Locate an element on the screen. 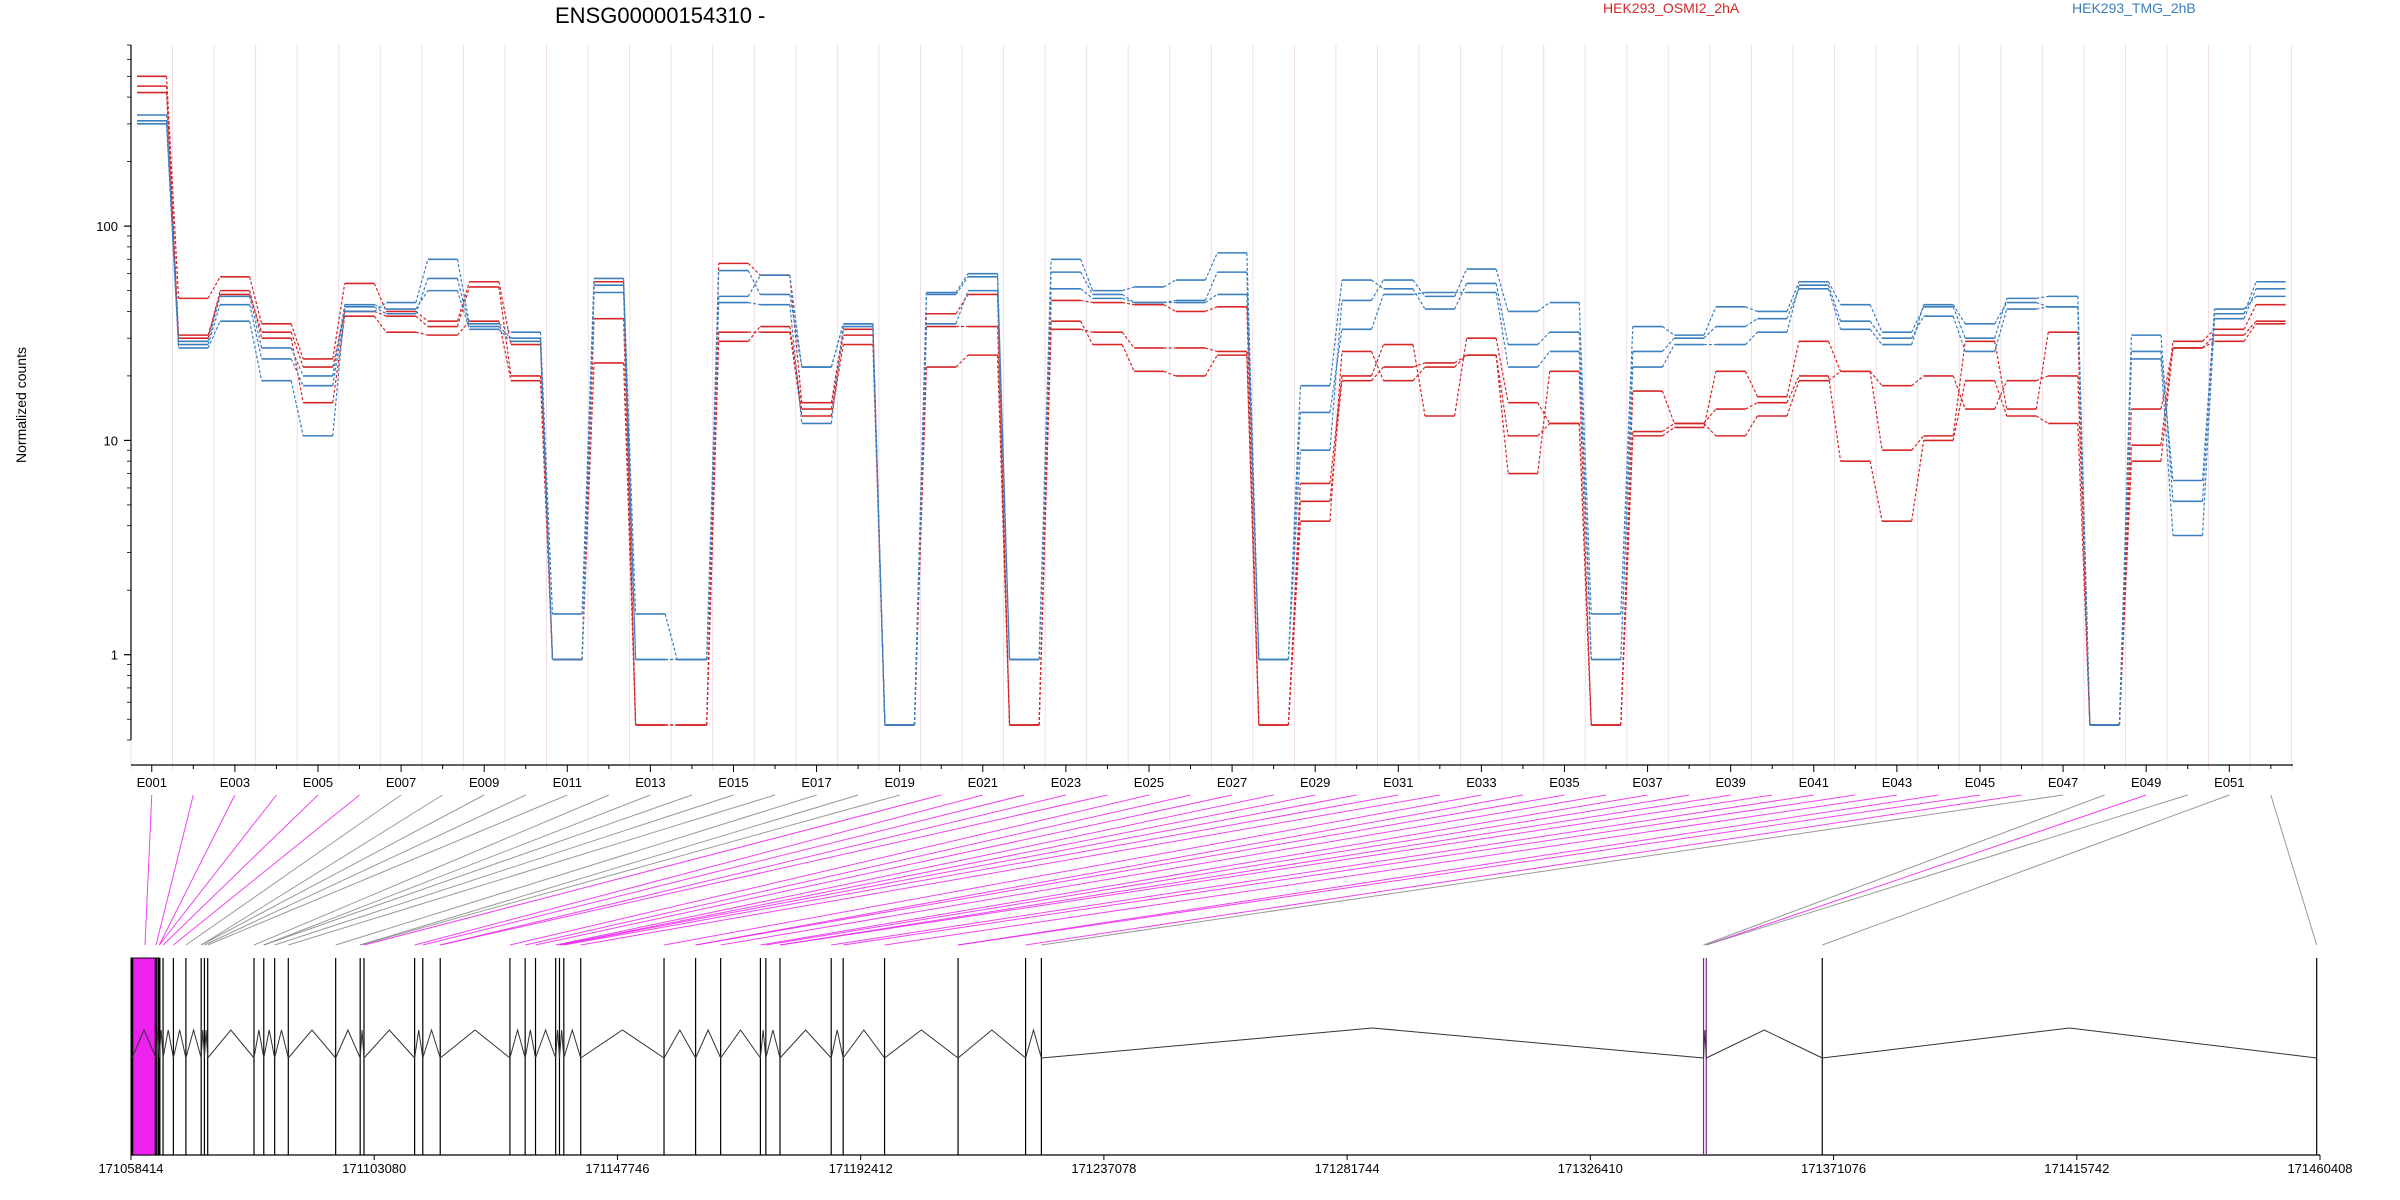 Image resolution: width=2400 pixels, height=1200 pixels. x-tick-label: E021 is located at coordinates (983, 782).